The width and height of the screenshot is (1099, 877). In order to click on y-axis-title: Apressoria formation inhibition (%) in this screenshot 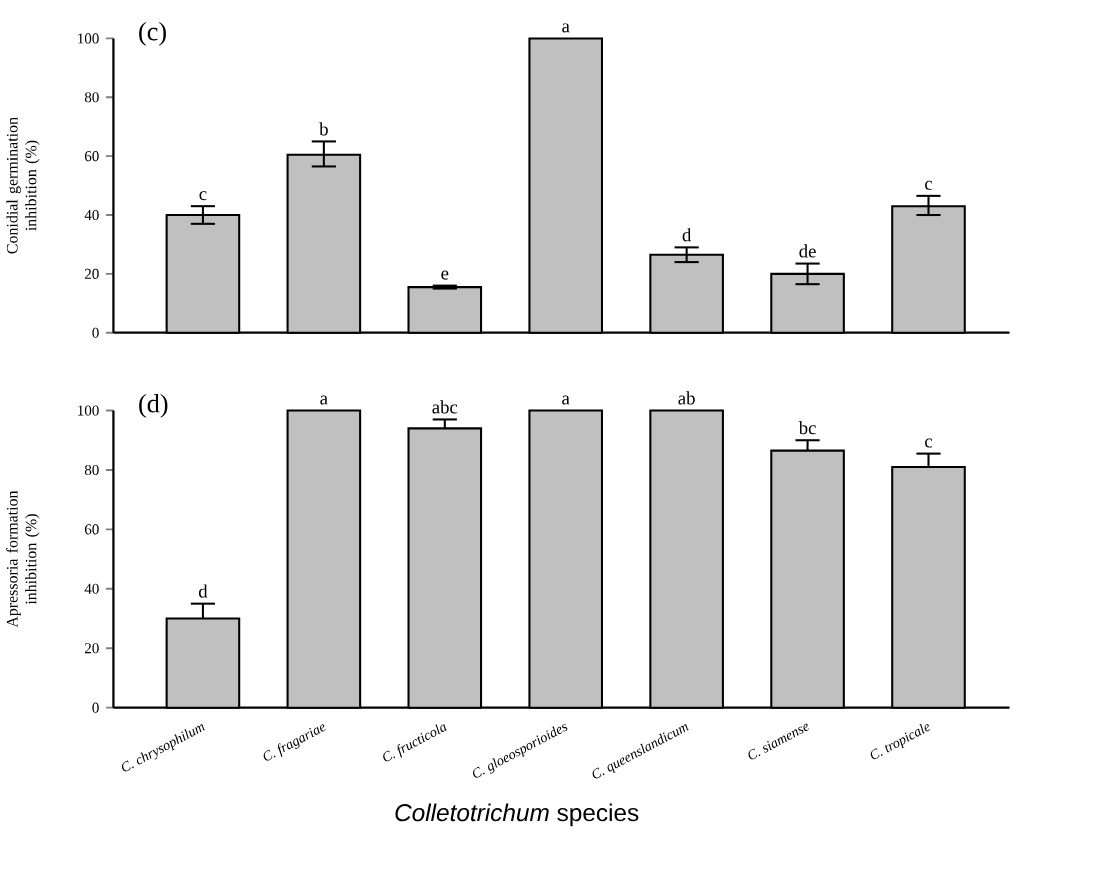, I will do `click(23, 559)`.